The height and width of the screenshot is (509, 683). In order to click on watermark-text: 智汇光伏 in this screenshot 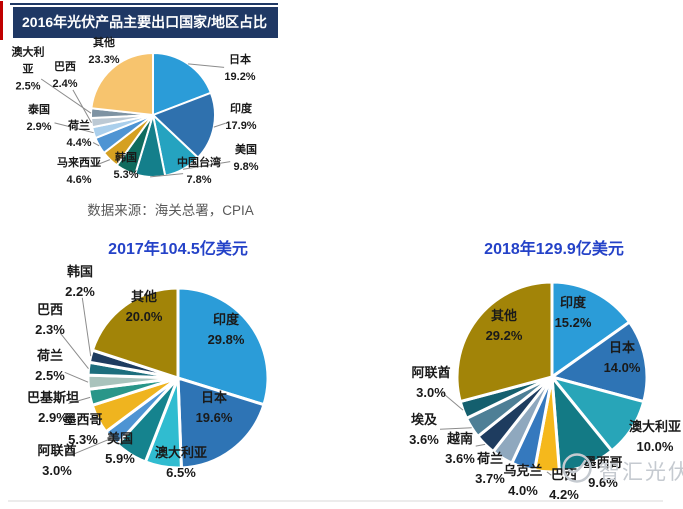, I will do `click(641, 472)`.